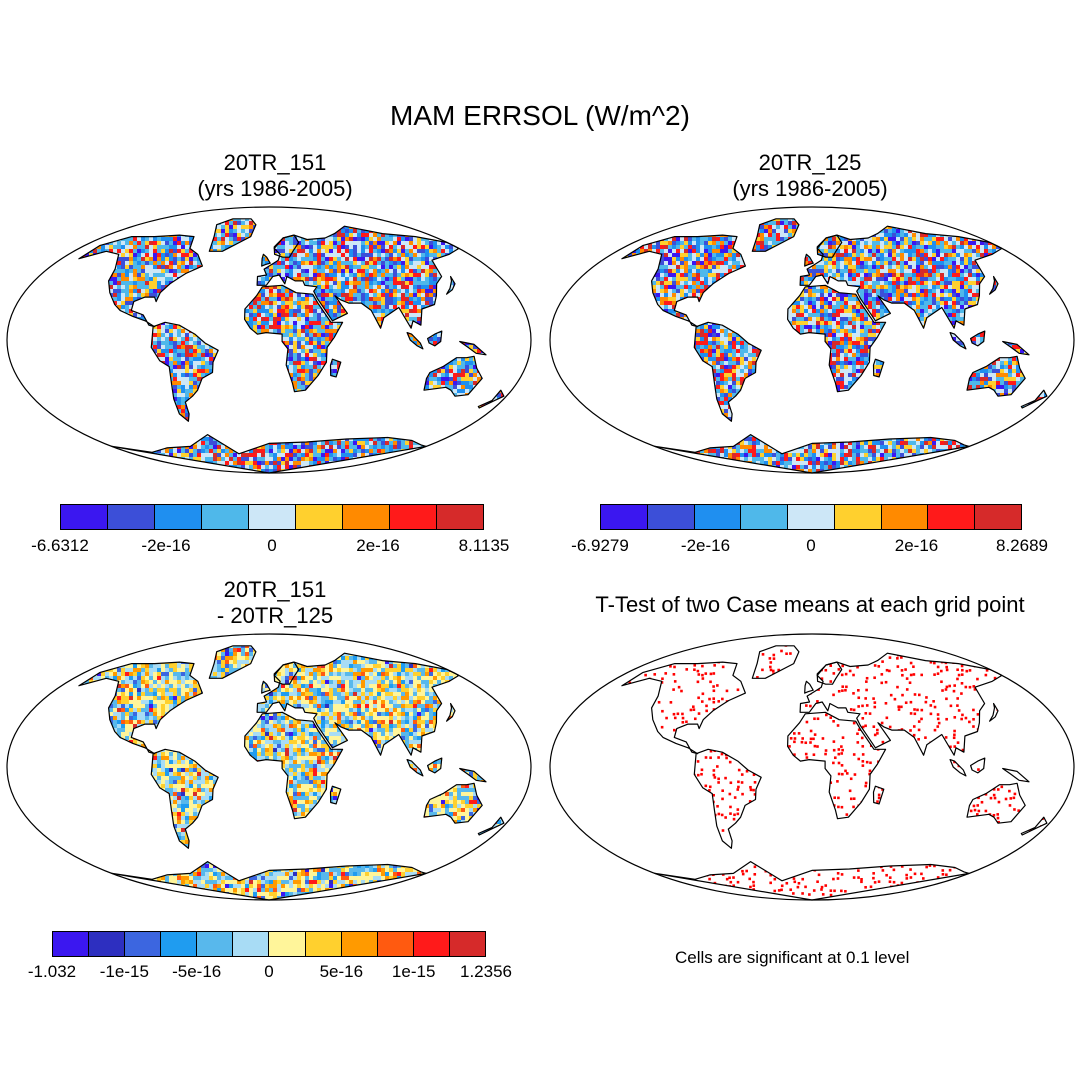  I want to click on panel-1-title: 20TR_151 (yrs 1986-2005), so click(275, 176).